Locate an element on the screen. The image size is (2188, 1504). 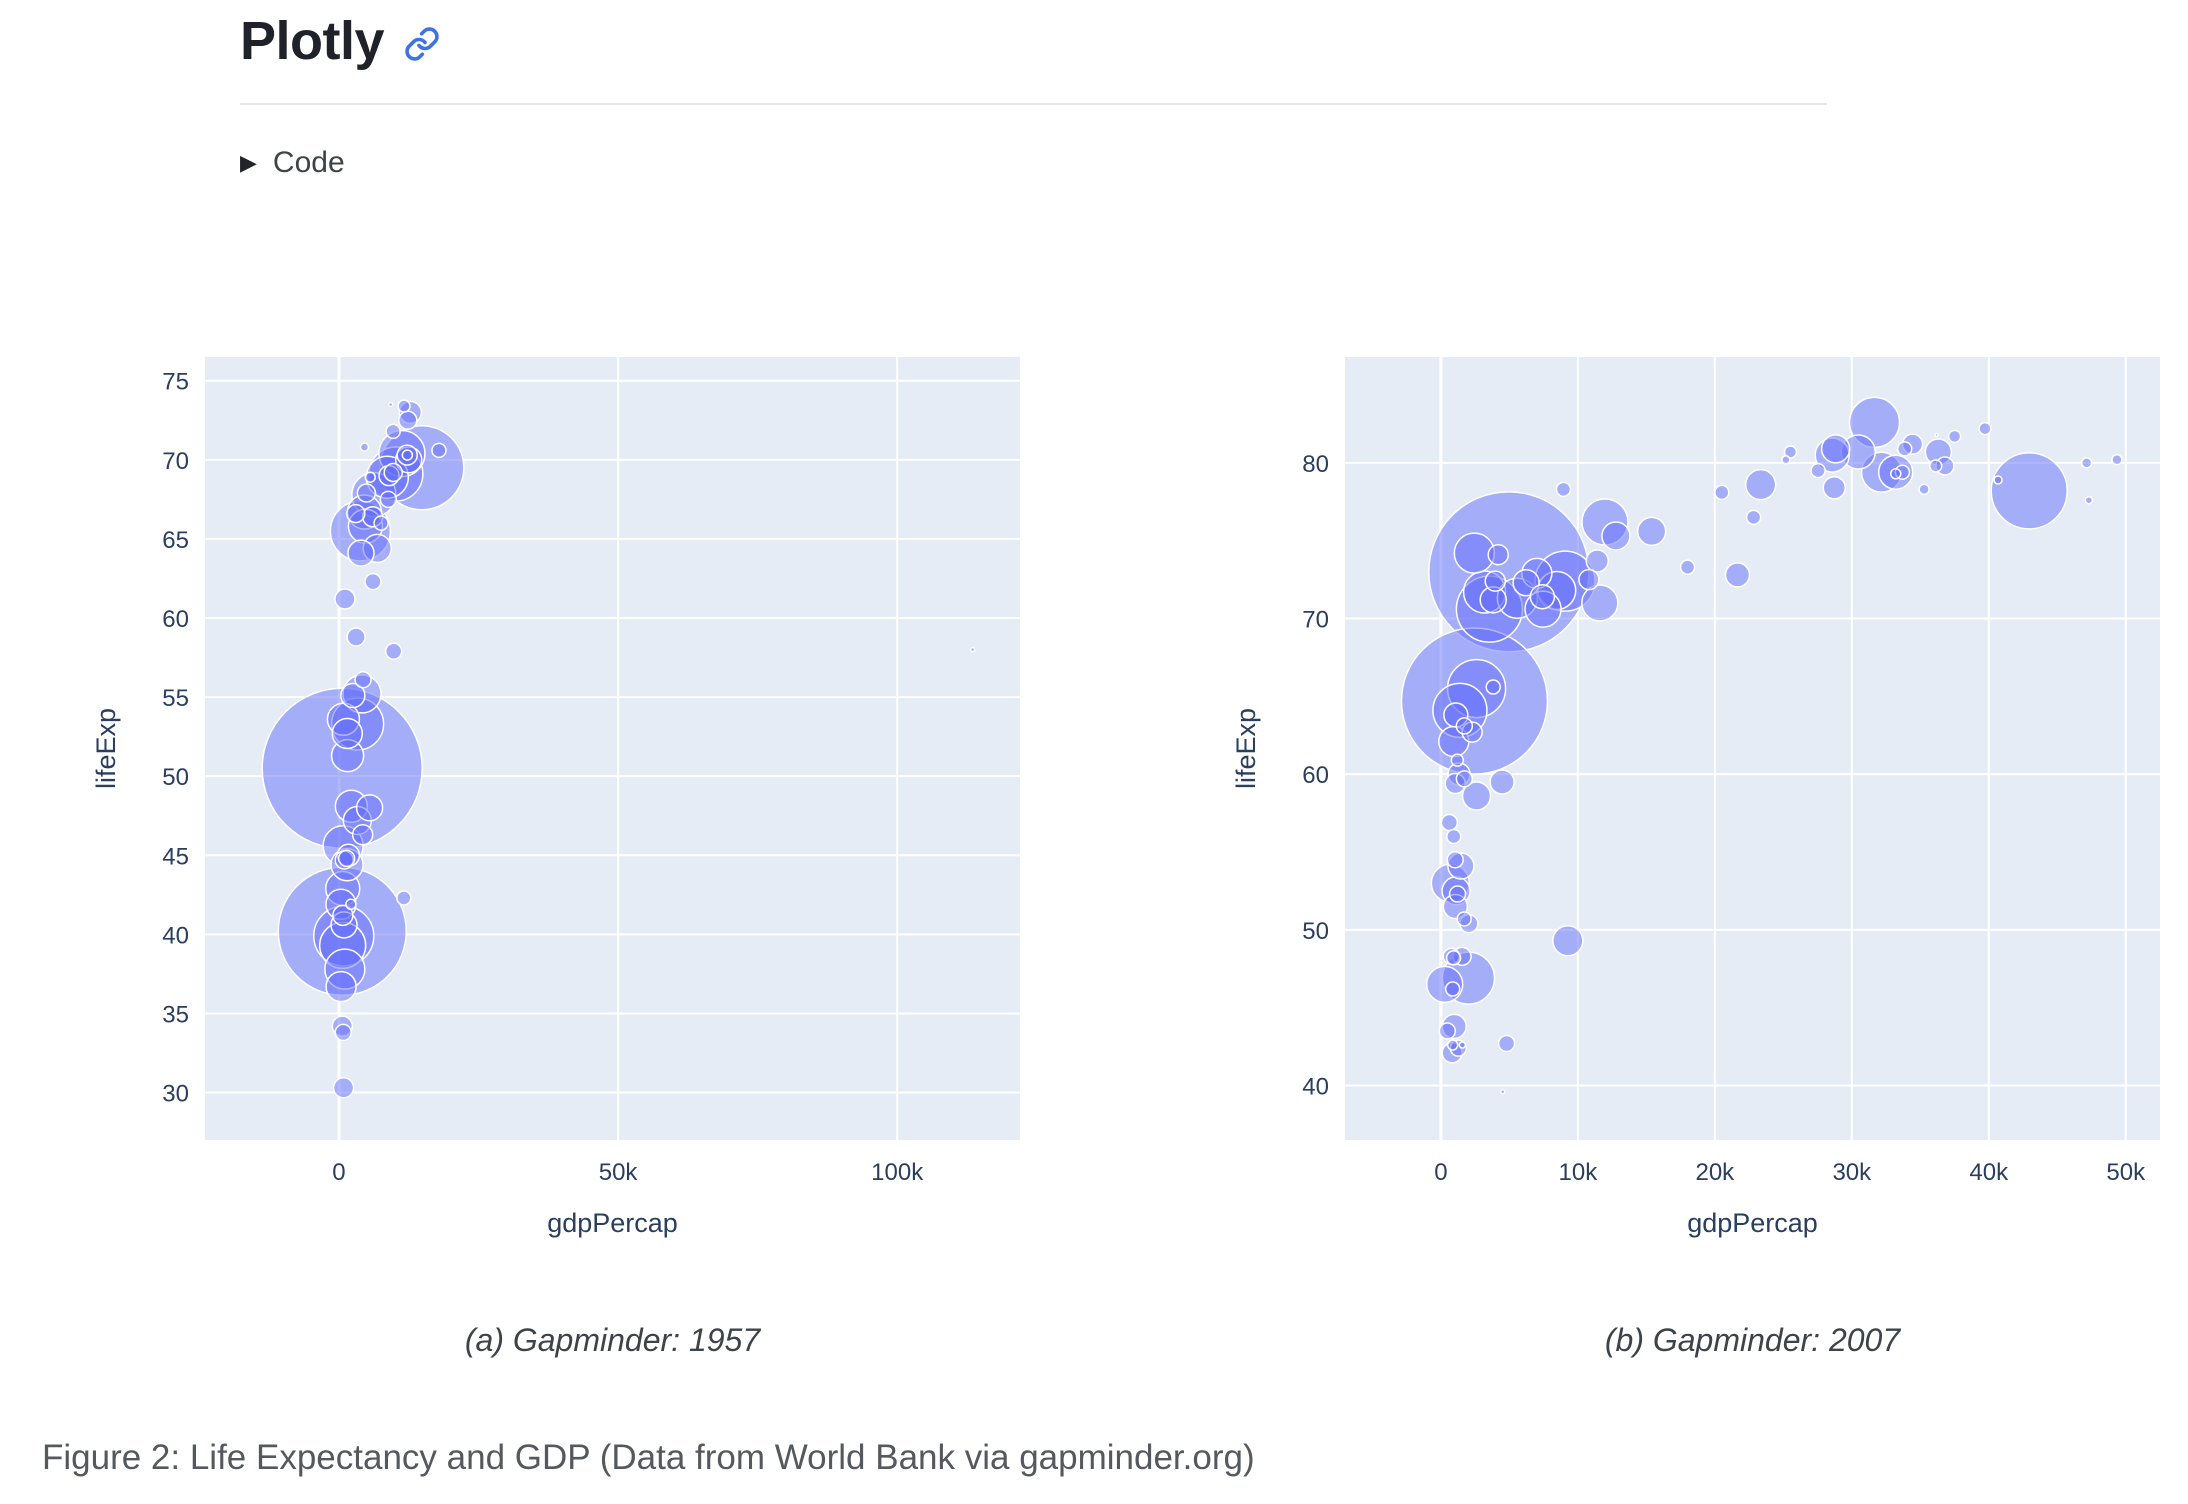
svg-text: 20k is located at coordinates (1715, 1172).